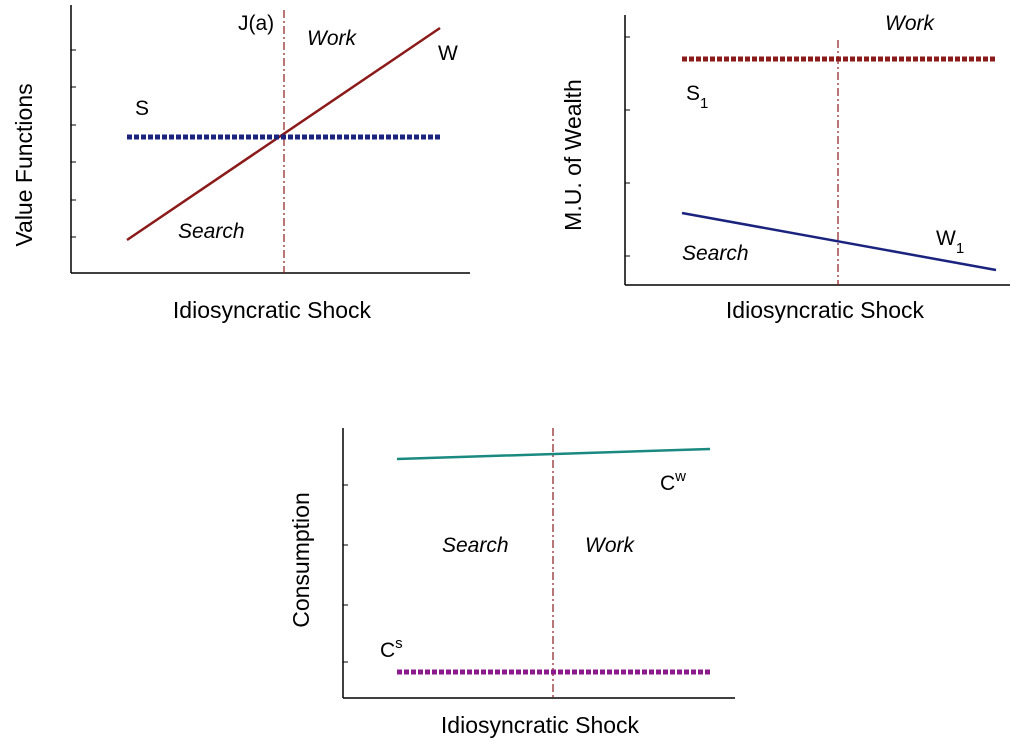 The height and width of the screenshot is (747, 1019). I want to click on label: W1, so click(950, 242).